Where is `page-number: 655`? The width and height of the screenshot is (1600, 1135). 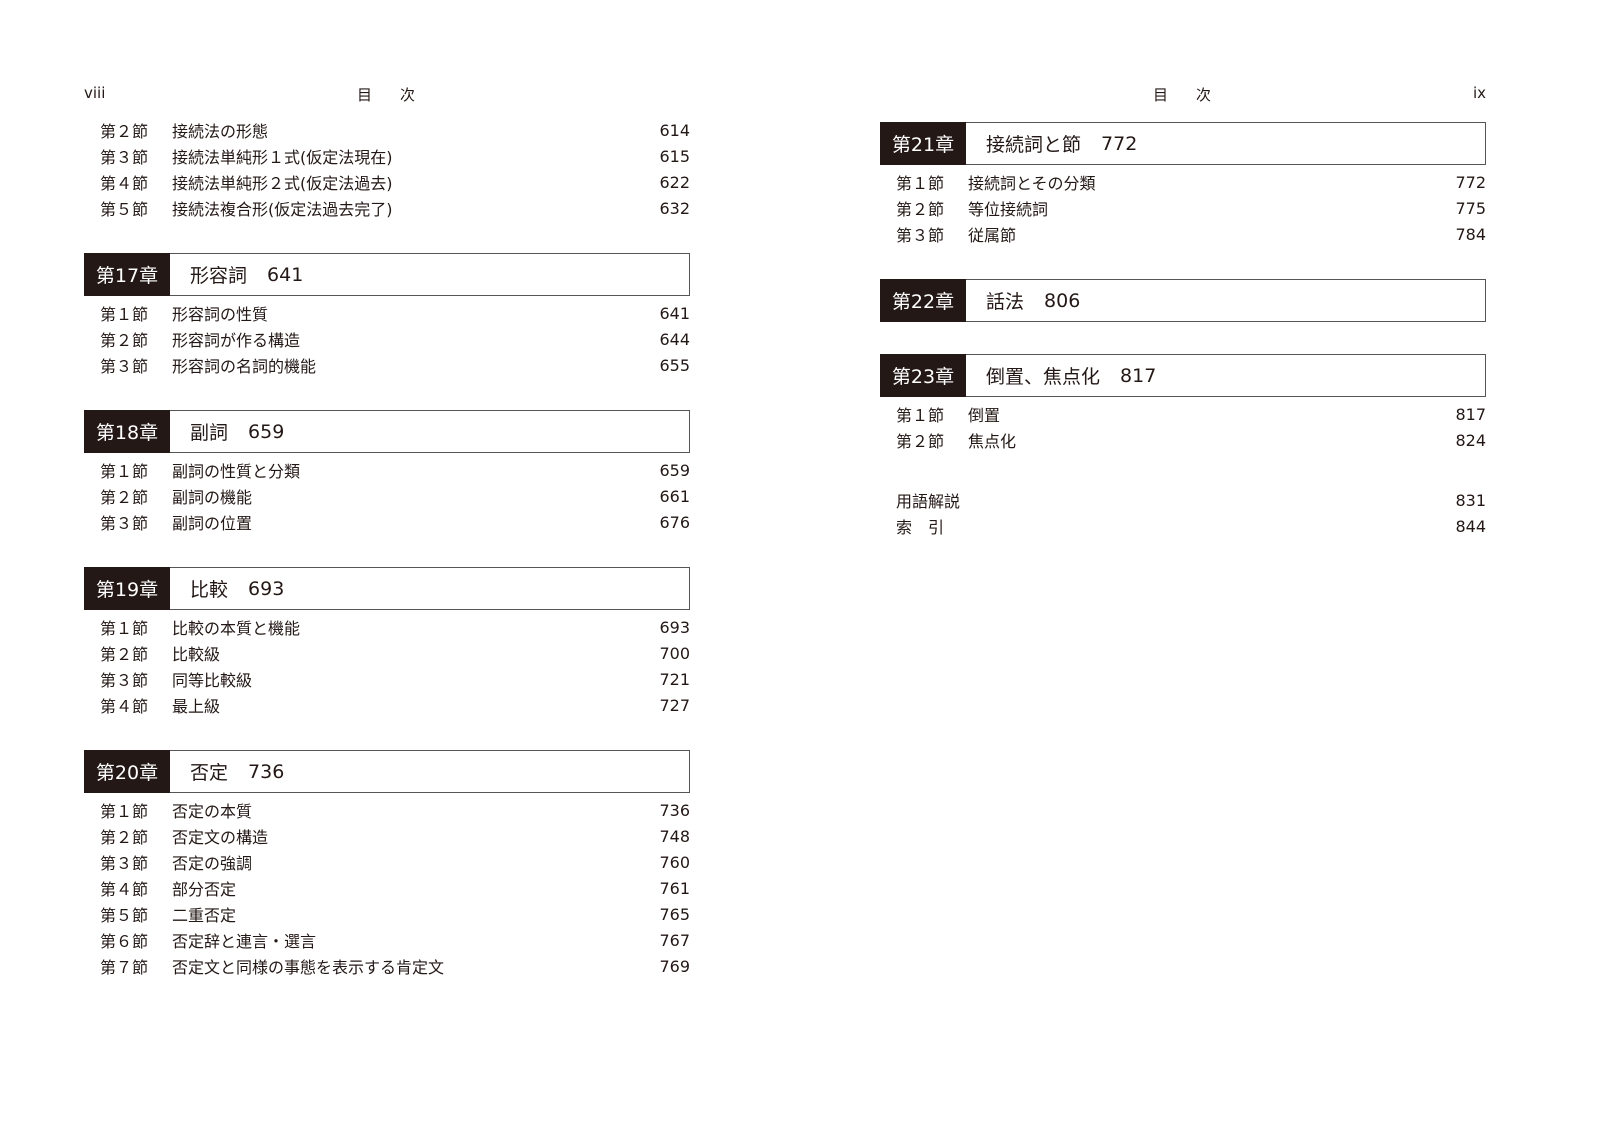
page-number: 655 is located at coordinates (674, 365).